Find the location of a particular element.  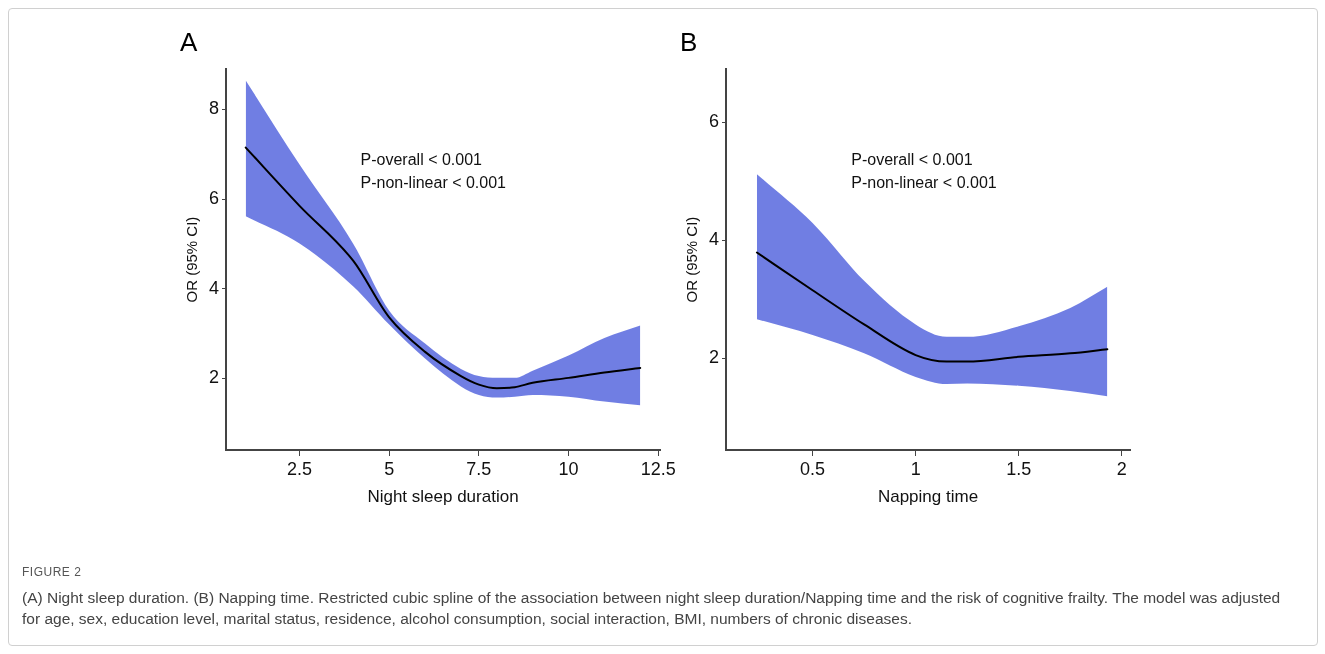

x-tick-label: 5 is located at coordinates (389, 468).